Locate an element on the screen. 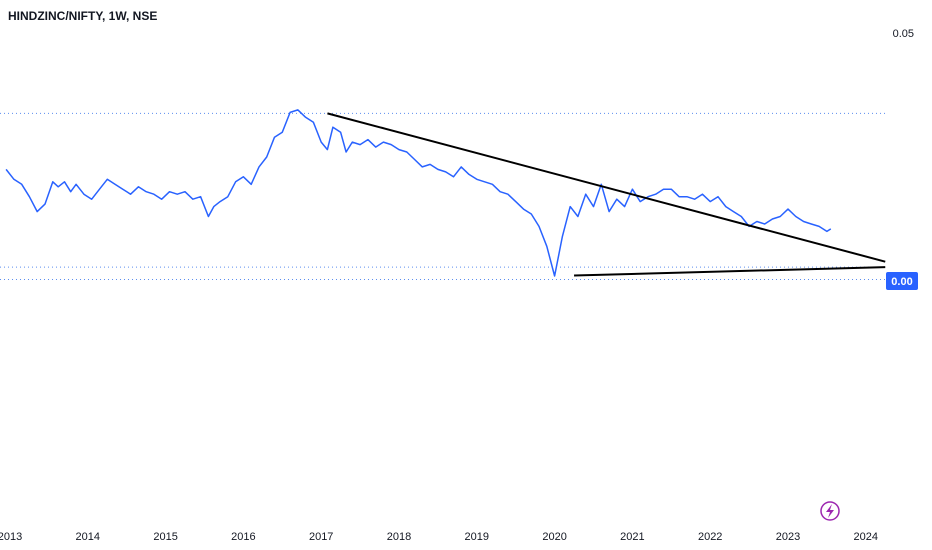  x-axis-tick-label: 2016 is located at coordinates (243, 537).